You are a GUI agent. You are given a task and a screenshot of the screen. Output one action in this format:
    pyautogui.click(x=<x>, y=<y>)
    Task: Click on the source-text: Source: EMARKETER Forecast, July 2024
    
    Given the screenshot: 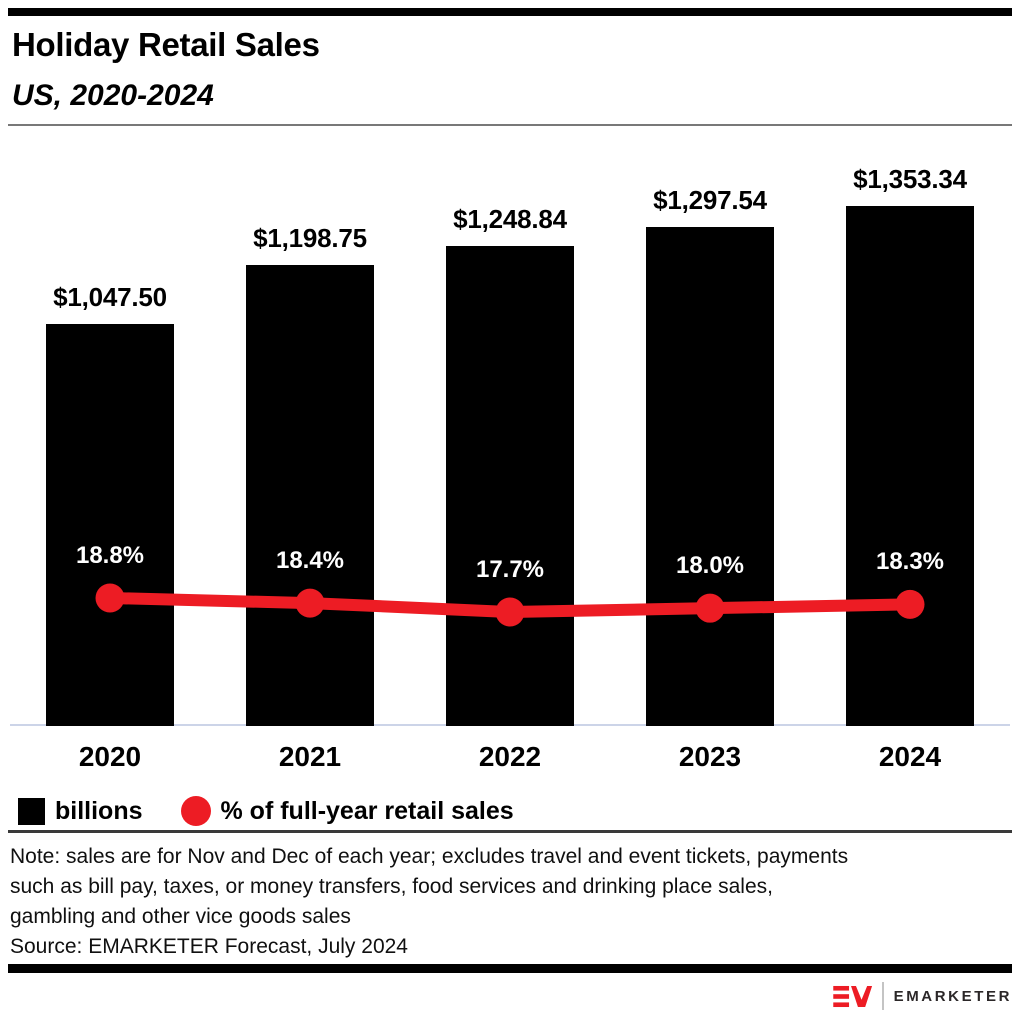 What is the action you would take?
    pyautogui.click(x=209, y=946)
    